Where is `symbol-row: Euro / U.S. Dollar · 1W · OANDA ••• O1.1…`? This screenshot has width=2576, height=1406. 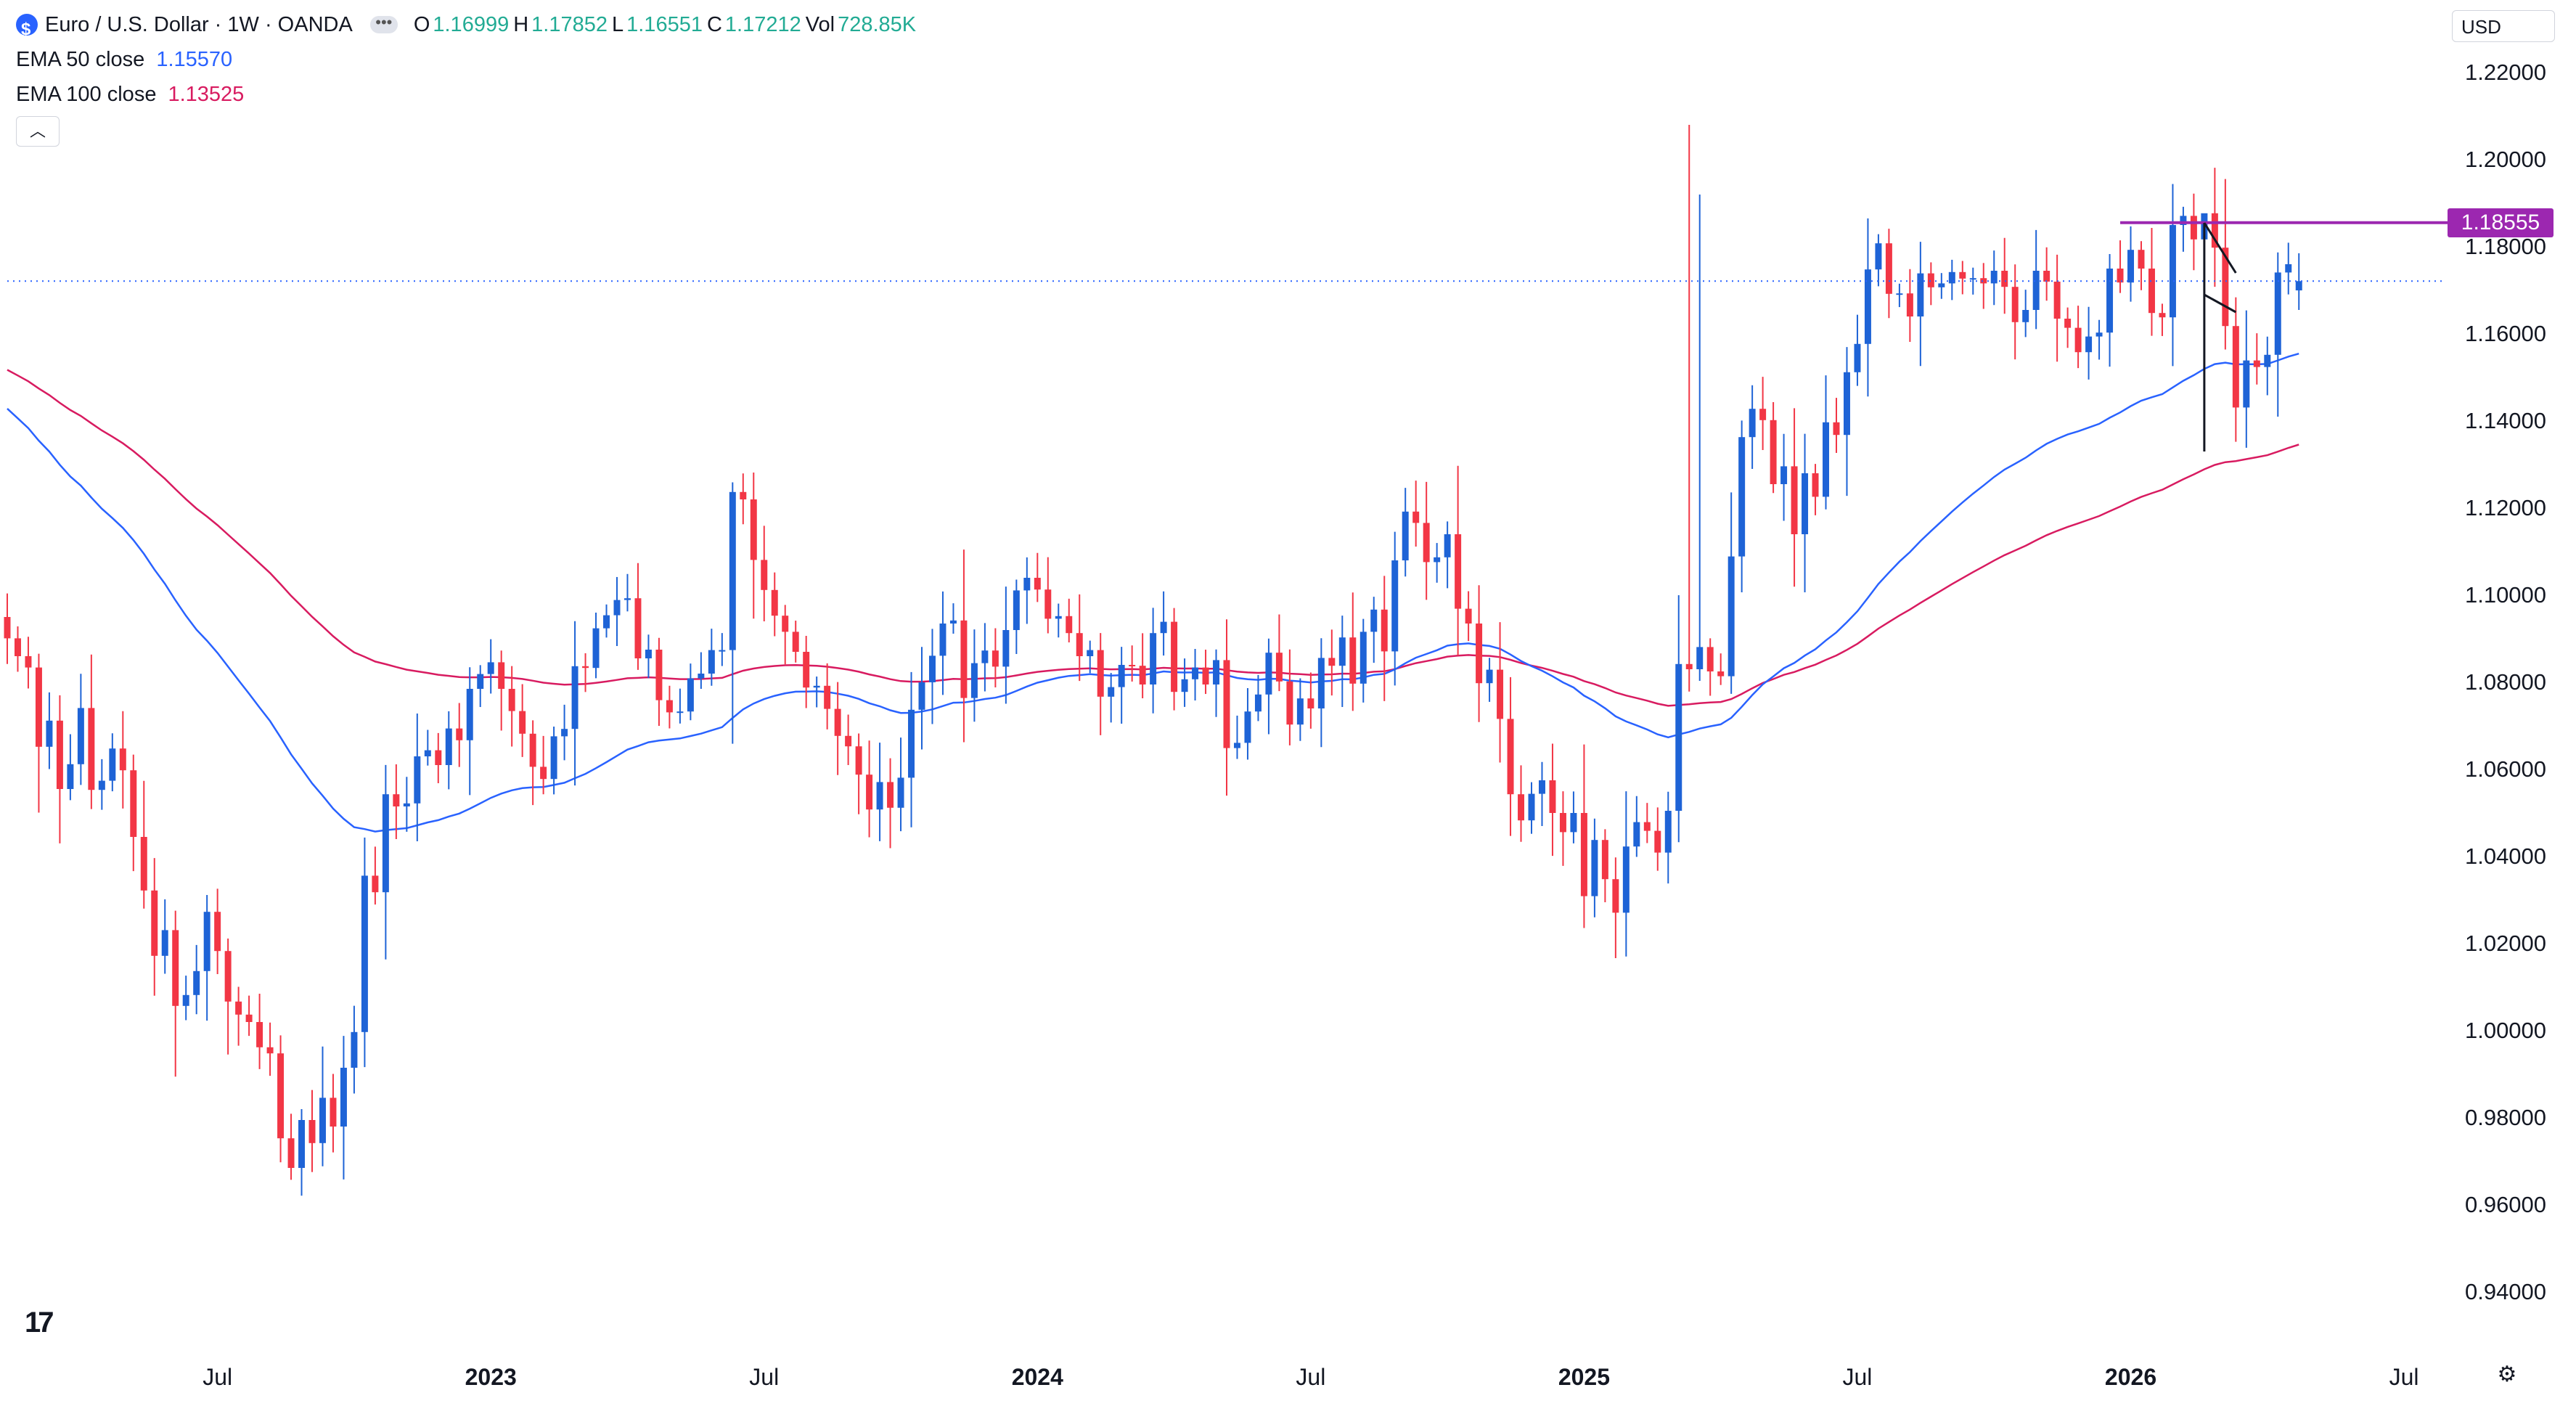 symbol-row: Euro / U.S. Dollar · 1W · OANDA ••• O1.1… is located at coordinates (466, 27).